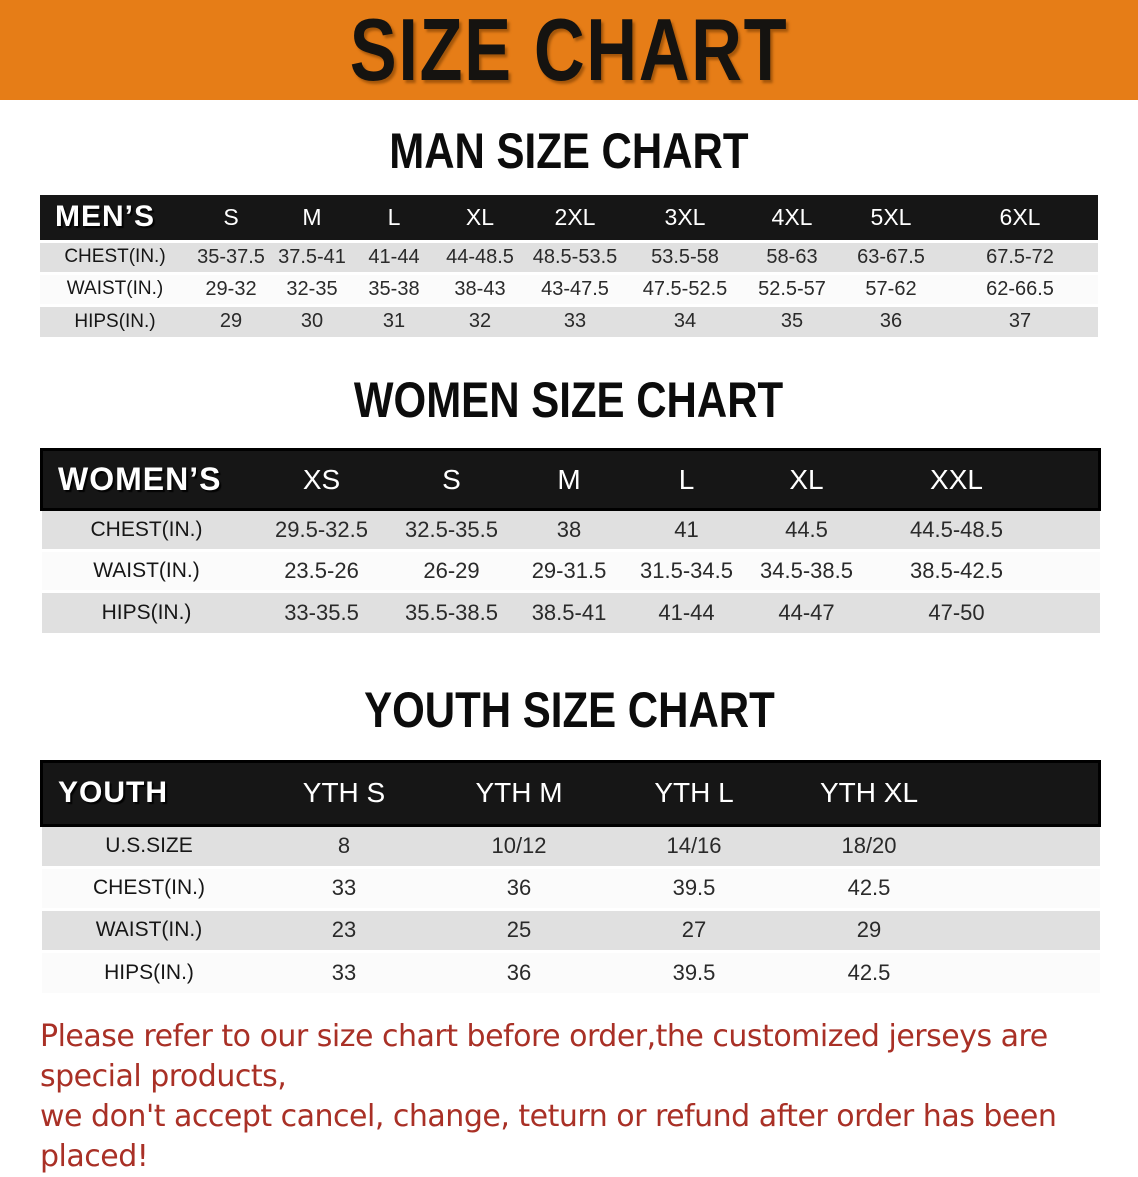 This screenshot has width=1138, height=1177. What do you see at coordinates (686, 530) in the screenshot?
I see `measurement-value: 41` at bounding box center [686, 530].